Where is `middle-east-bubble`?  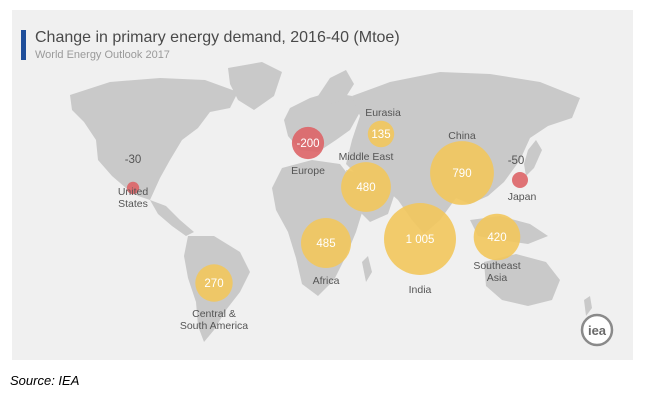
middle-east-bubble is located at coordinates (366, 187).